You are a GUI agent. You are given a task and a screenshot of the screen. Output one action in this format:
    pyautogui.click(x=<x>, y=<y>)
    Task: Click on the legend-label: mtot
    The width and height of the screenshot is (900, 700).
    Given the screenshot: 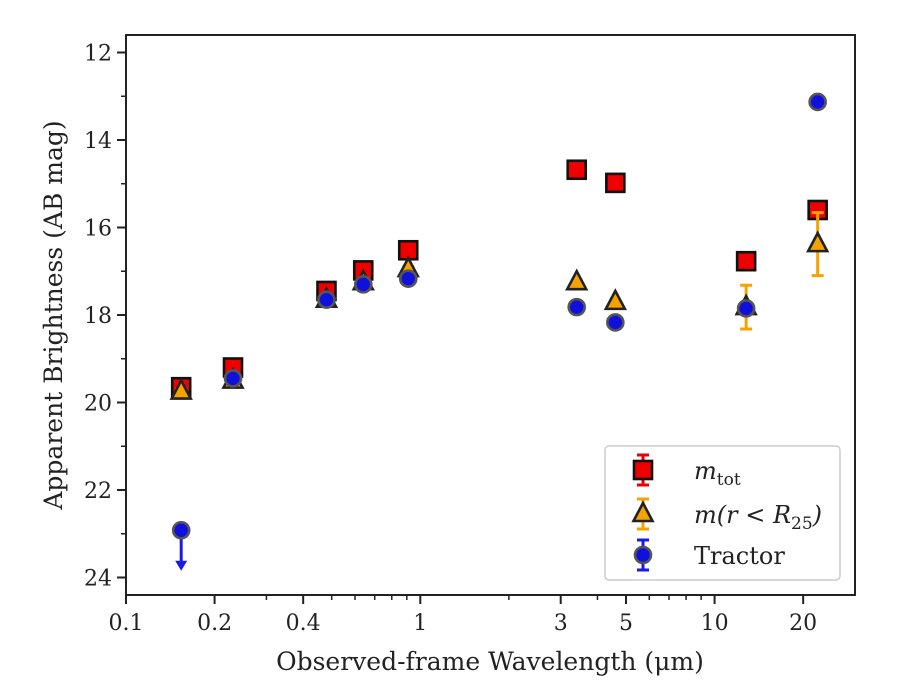 What is the action you would take?
    pyautogui.click(x=717, y=473)
    